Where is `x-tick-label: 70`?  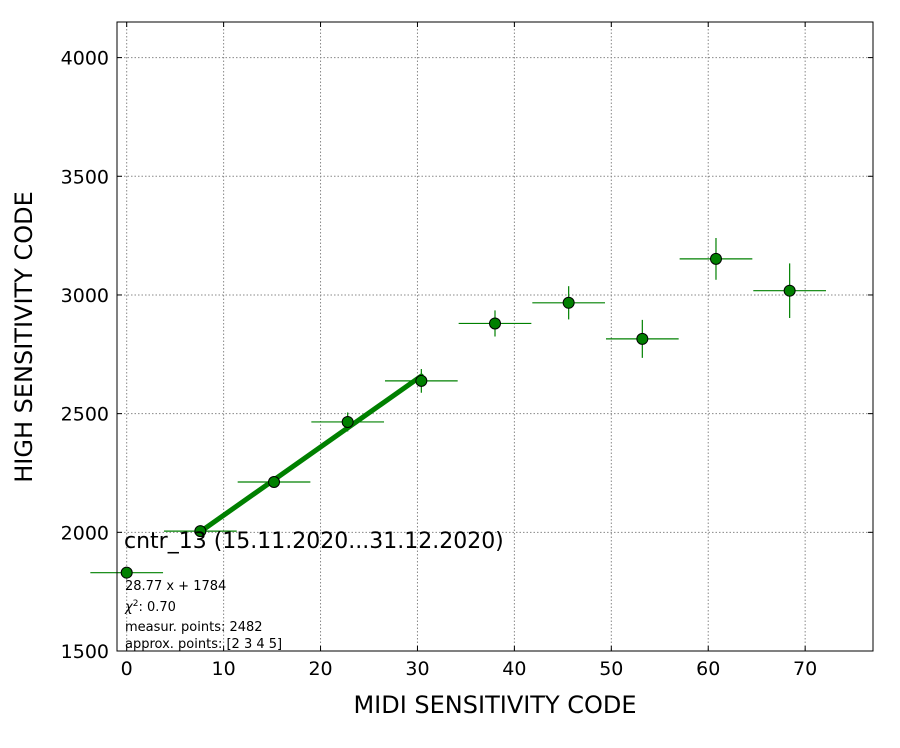 x-tick-label: 70 is located at coordinates (805, 669).